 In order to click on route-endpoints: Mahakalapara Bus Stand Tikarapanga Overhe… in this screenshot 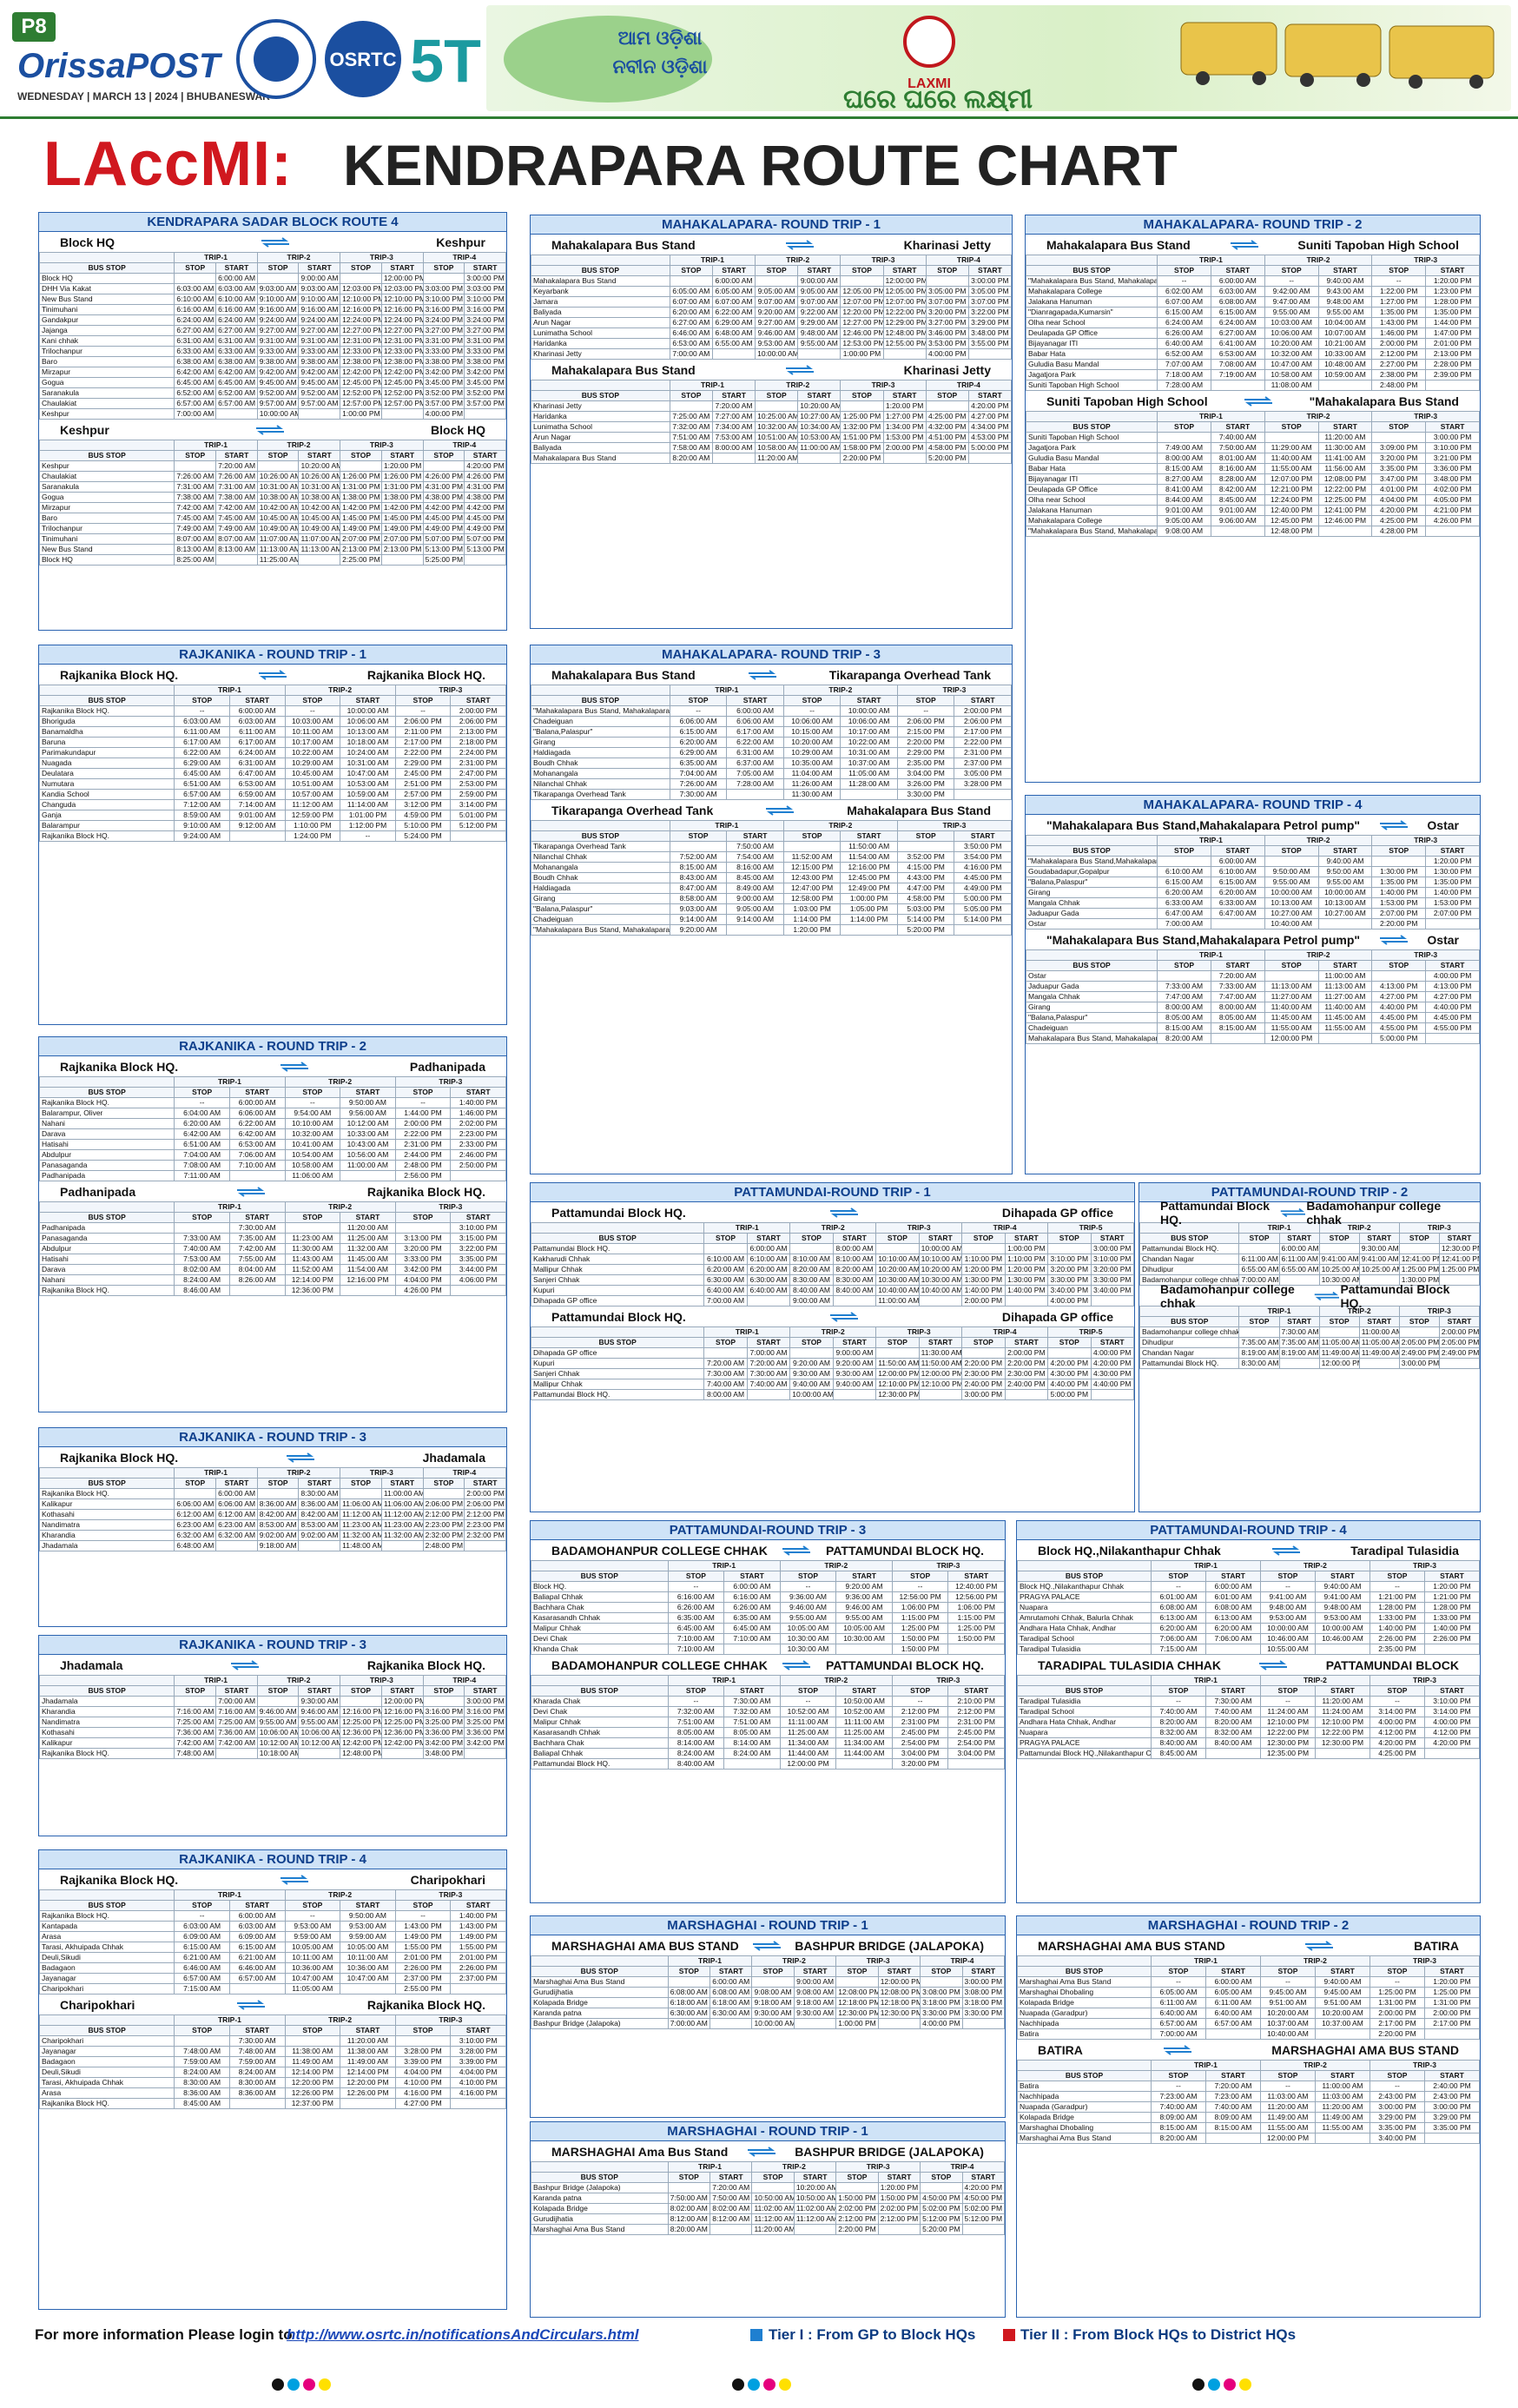, I will do `click(772, 675)`.